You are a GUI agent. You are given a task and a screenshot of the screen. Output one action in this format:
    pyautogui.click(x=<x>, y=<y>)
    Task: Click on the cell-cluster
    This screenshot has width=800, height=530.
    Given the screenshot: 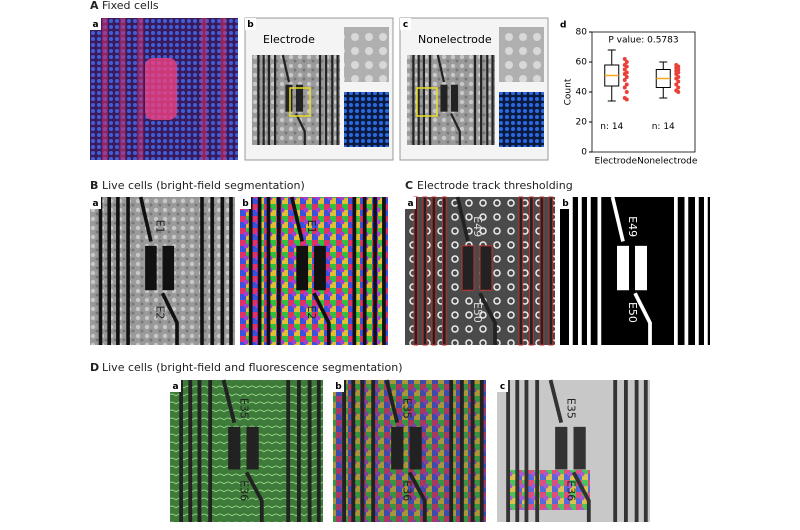 What is the action you would take?
    pyautogui.click(x=161, y=89)
    